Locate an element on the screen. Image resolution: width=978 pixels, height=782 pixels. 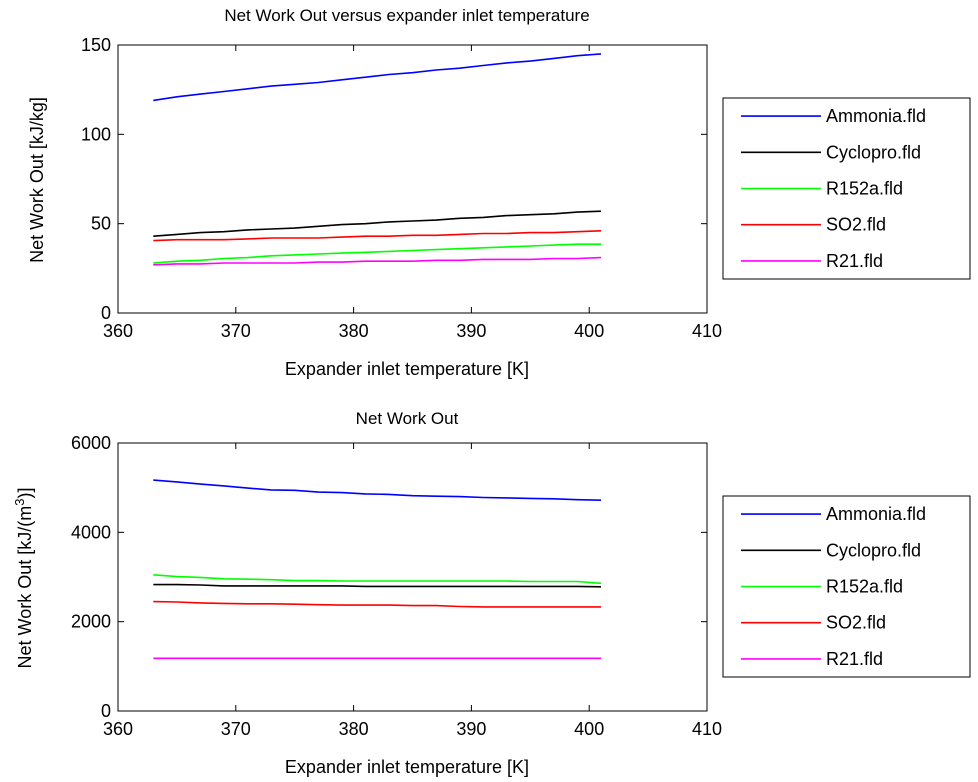
y-axis-label: Net Work Out [kJ/(m3)] is located at coordinates (23, 578).